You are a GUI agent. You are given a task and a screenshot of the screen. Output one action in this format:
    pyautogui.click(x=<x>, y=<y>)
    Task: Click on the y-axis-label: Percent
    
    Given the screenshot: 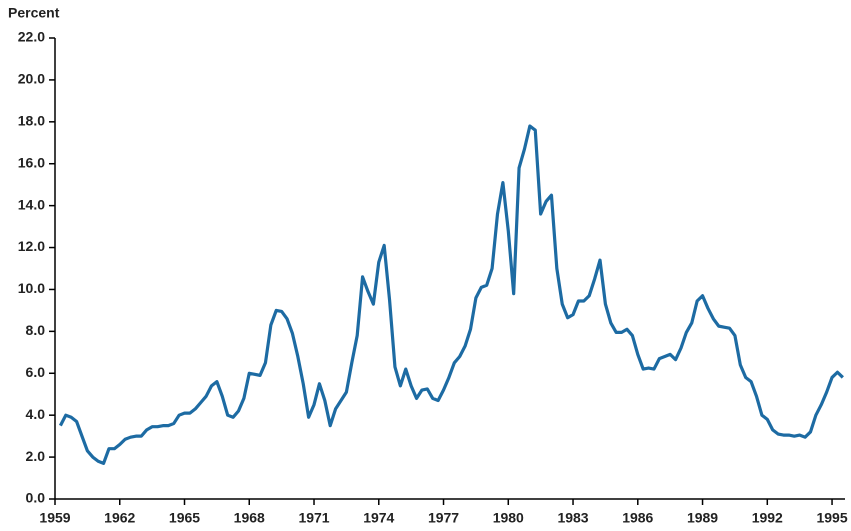 What is the action you would take?
    pyautogui.click(x=34, y=13)
    